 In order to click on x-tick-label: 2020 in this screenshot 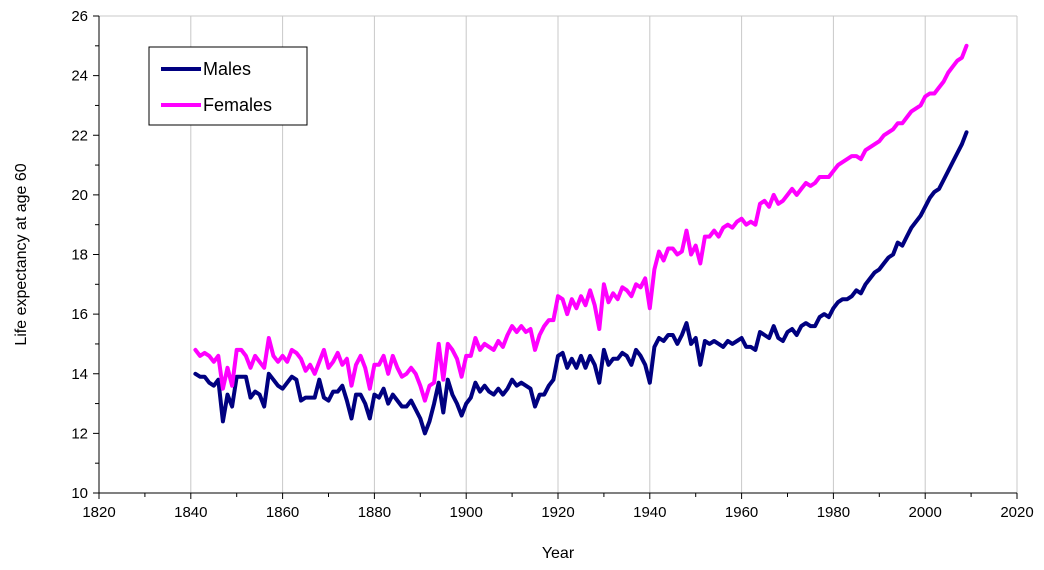, I will do `click(1016, 512)`.